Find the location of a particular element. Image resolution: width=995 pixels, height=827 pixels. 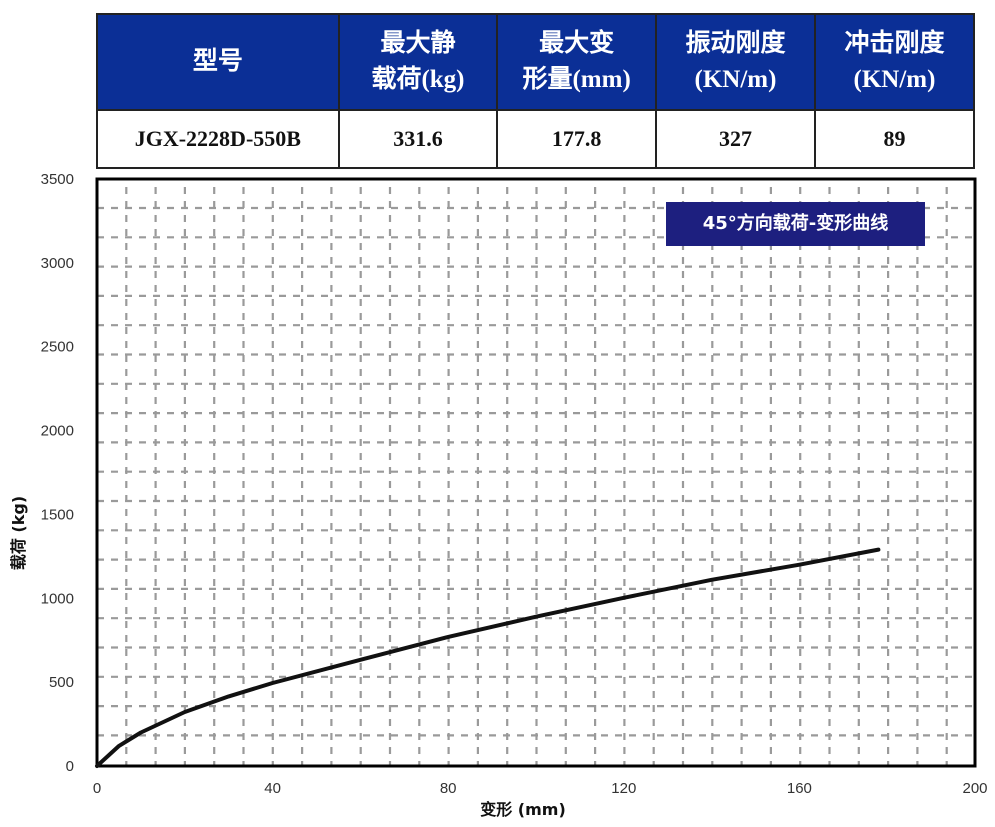

y-tick-label: 1500 is located at coordinates (57, 514).